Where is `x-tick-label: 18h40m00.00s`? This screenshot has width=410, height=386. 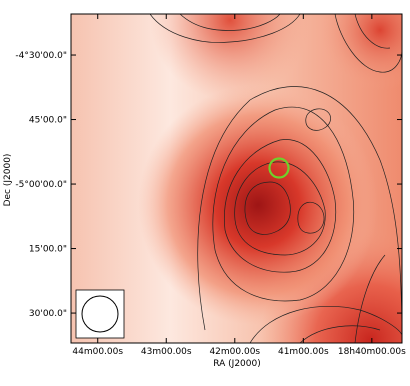 x-tick-label: 18h40m00.00s is located at coordinates (372, 352).